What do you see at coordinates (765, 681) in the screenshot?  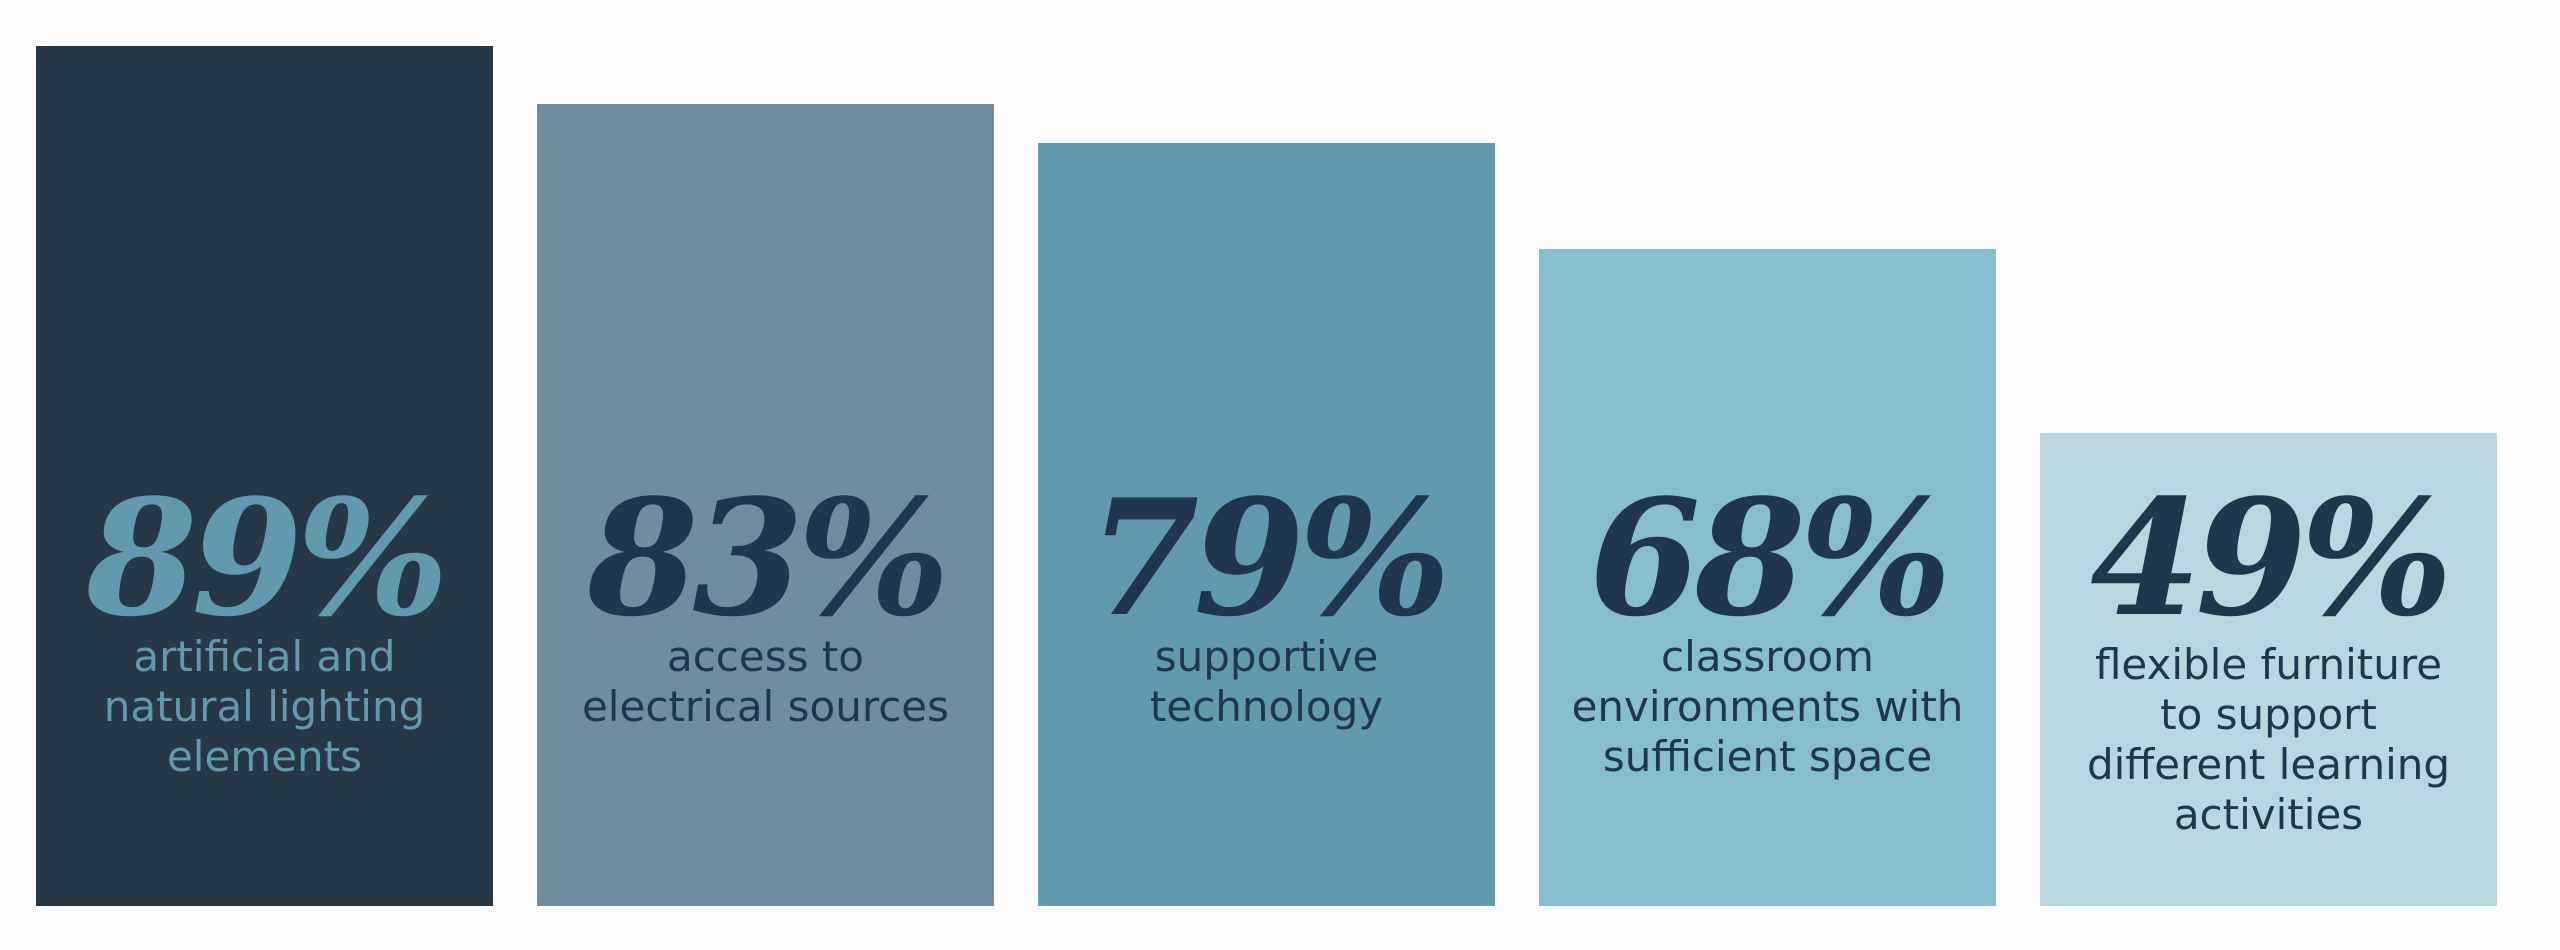 I see `category-label: access to electrical sources` at bounding box center [765, 681].